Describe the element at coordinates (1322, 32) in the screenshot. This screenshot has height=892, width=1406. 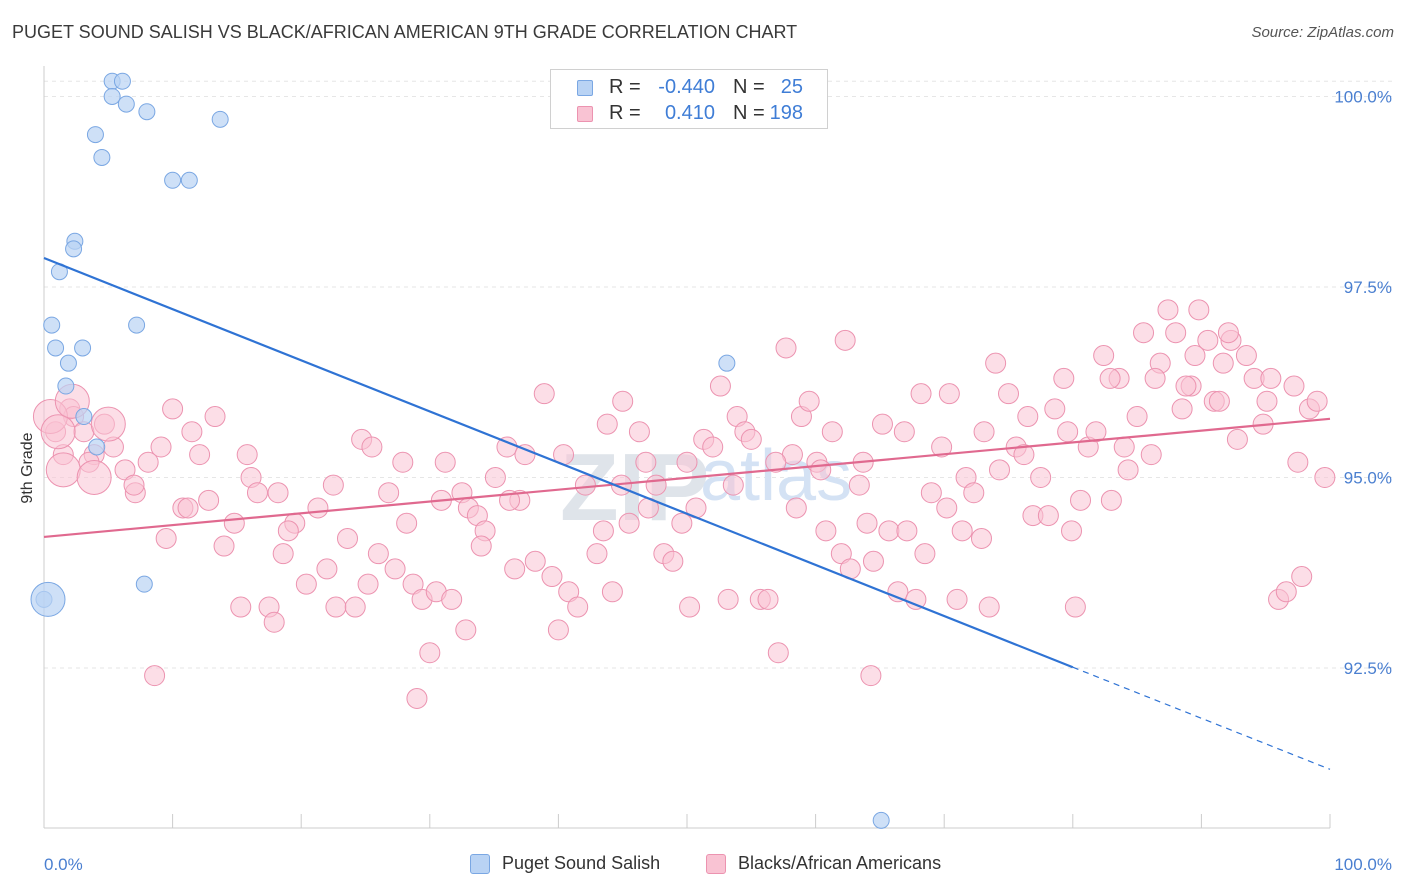
I see `source-credit: Source: ZipAtlas.com` at that location.